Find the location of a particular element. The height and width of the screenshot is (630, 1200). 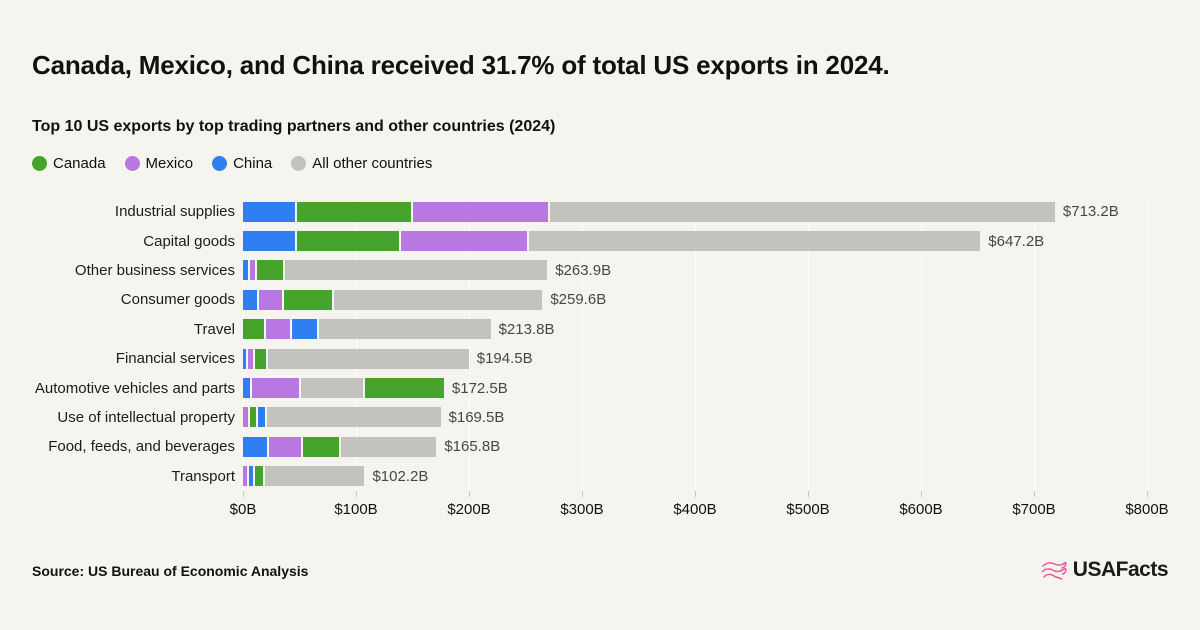

bar-row: Capital goods $647.2B is located at coordinates (600, 240).